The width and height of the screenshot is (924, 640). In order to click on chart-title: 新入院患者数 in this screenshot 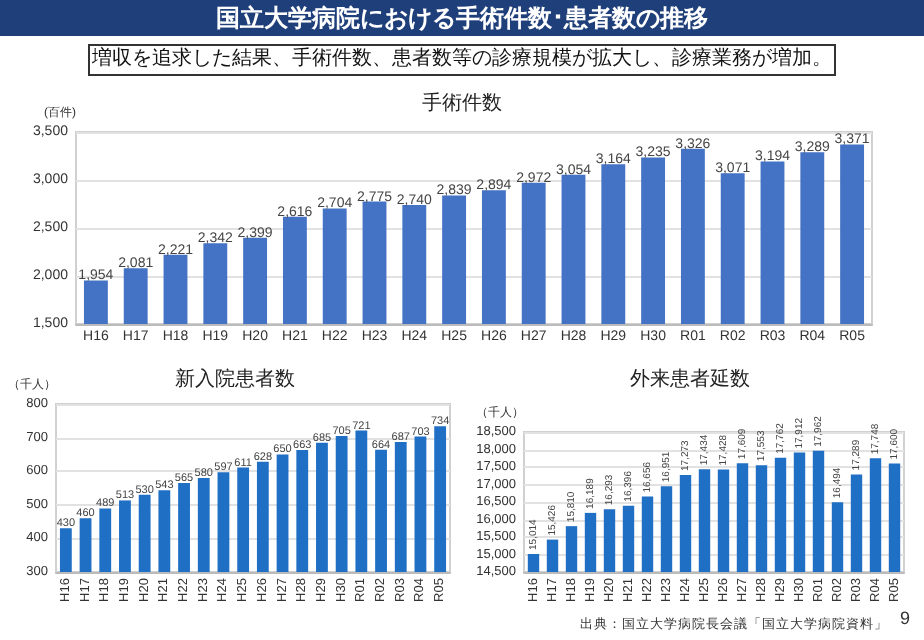, I will do `click(235, 379)`.